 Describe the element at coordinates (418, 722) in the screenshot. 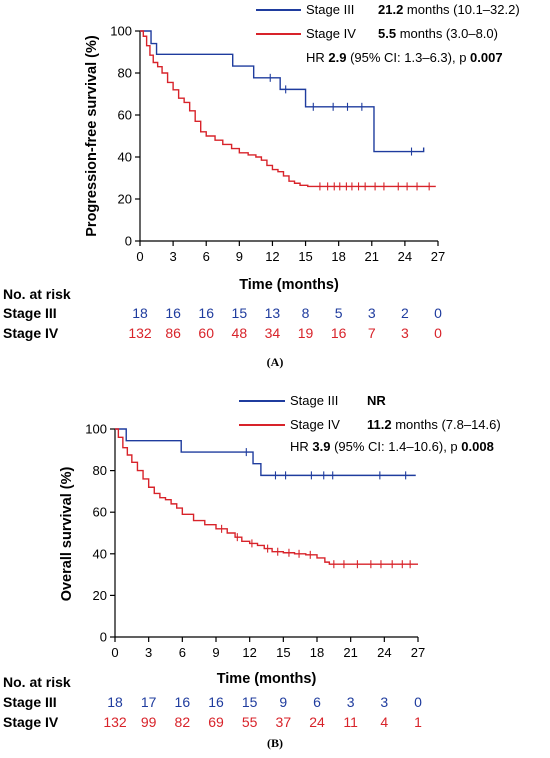

I see `risk-count: 1` at that location.